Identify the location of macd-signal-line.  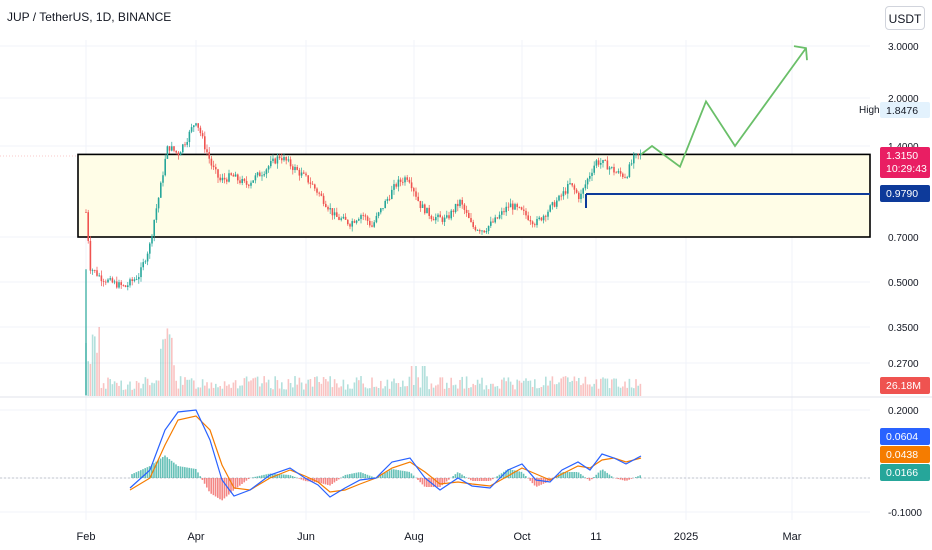
(385, 454).